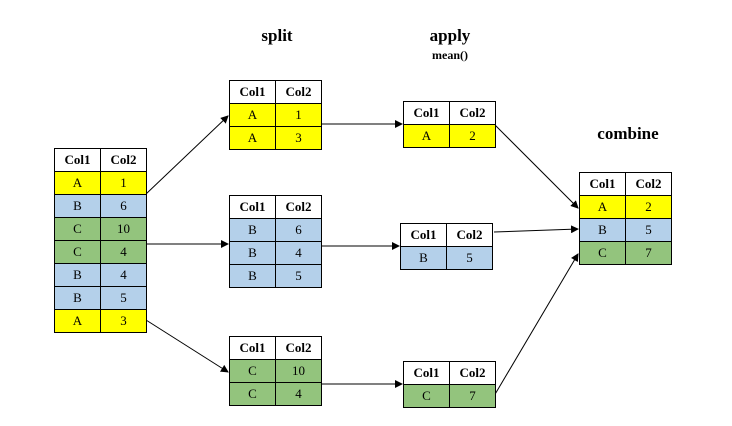 The height and width of the screenshot is (426, 732). What do you see at coordinates (187, 155) in the screenshot?
I see `arrow-source-to-split-a` at bounding box center [187, 155].